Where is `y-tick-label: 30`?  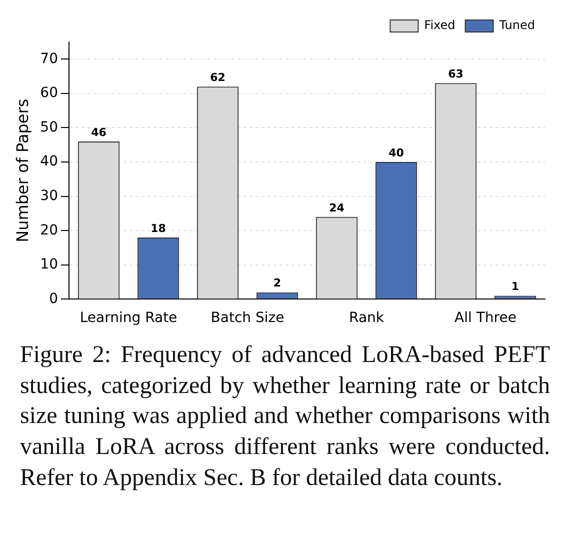 y-tick-label: 30 is located at coordinates (49, 196).